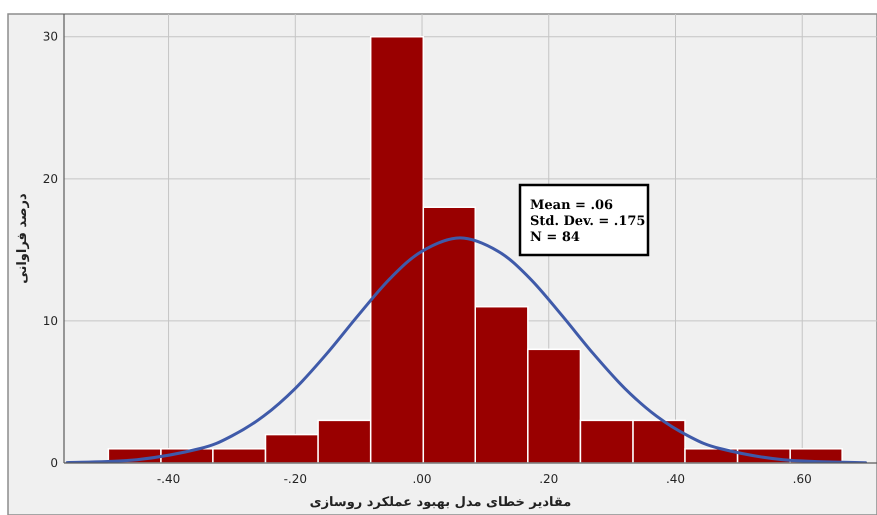 This screenshot has width=877, height=515. I want to click on x-tick-label: .40, so click(676, 479).